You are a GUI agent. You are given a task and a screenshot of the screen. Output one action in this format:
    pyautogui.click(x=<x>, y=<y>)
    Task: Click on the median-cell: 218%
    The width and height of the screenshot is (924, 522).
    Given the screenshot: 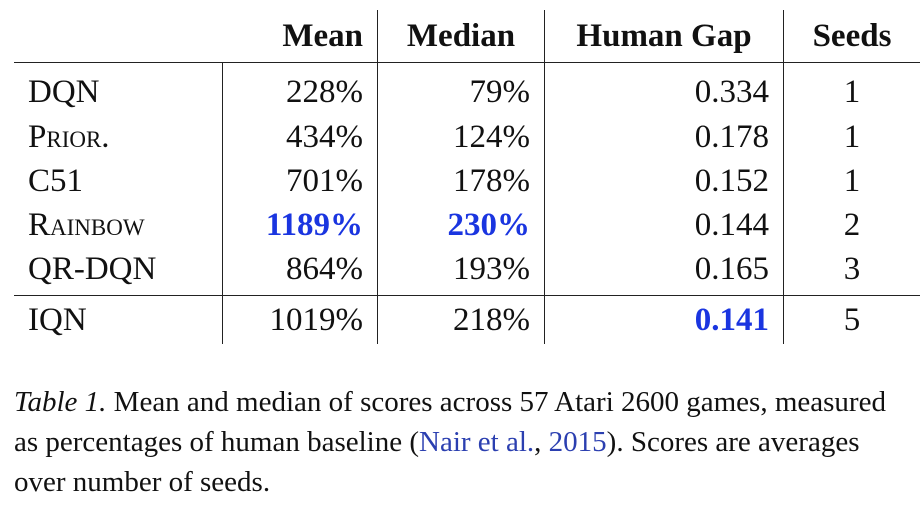 What is the action you would take?
    pyautogui.click(x=461, y=319)
    